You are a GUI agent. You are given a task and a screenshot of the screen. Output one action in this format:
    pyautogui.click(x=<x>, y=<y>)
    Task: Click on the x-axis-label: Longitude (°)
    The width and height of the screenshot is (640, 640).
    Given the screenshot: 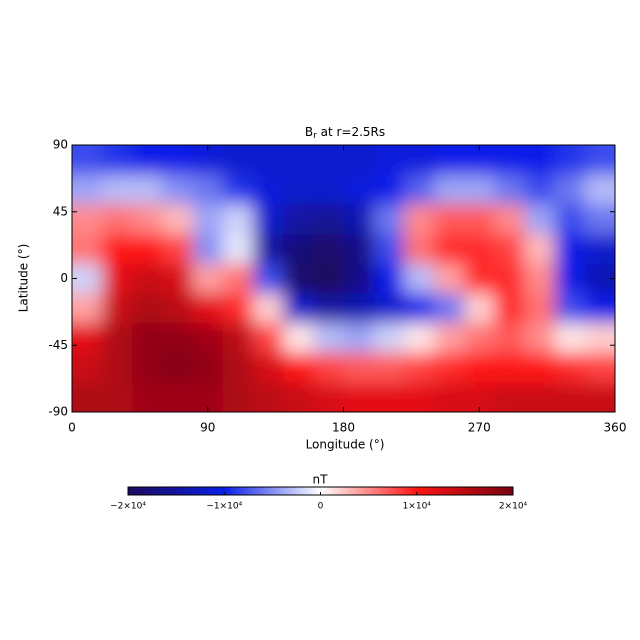 What is the action you would take?
    pyautogui.click(x=345, y=445)
    